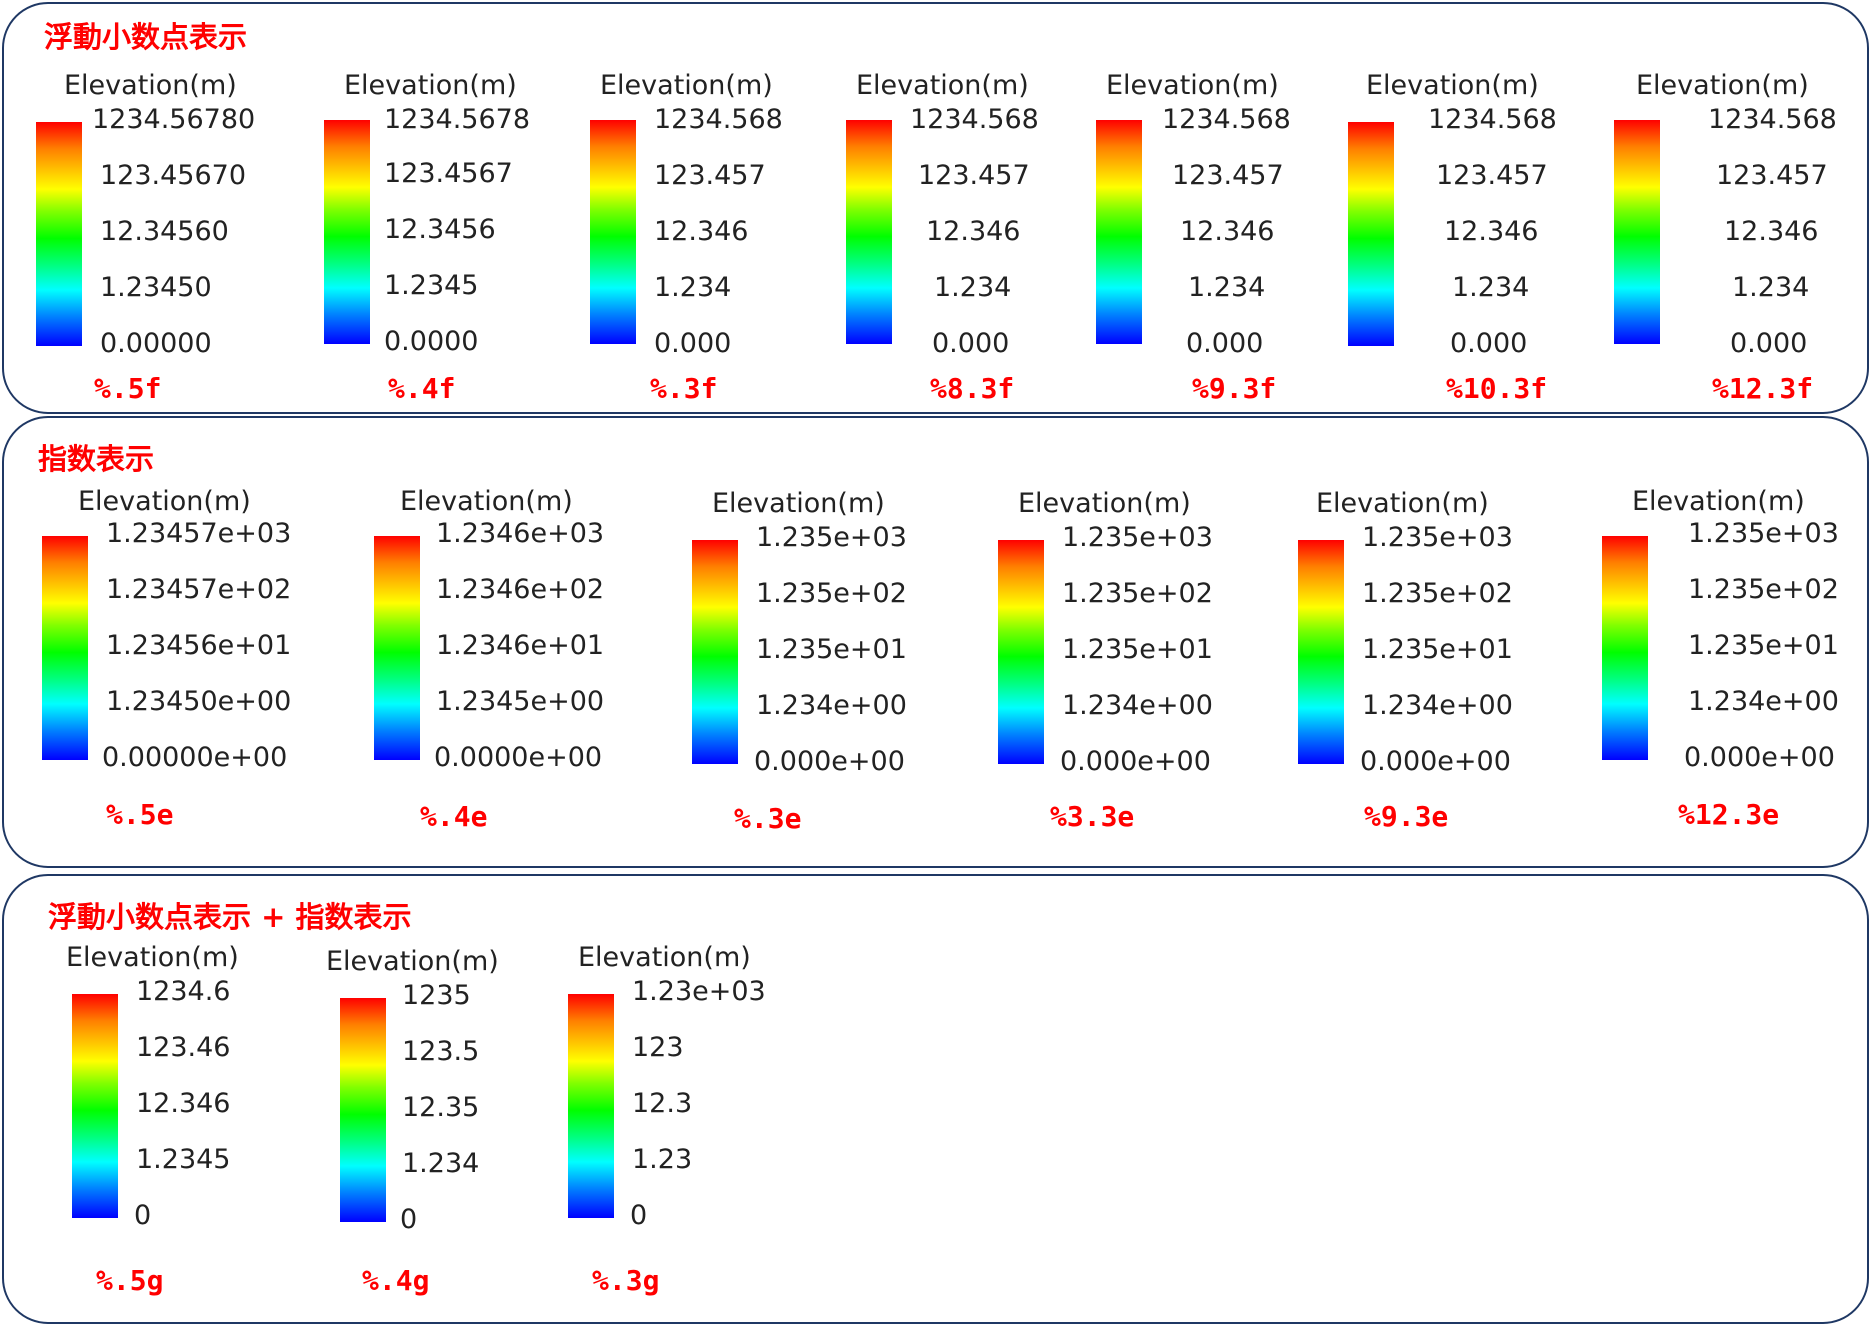 The width and height of the screenshot is (1875, 1324). I want to click on tick-label: 1.23, so click(662, 1159).